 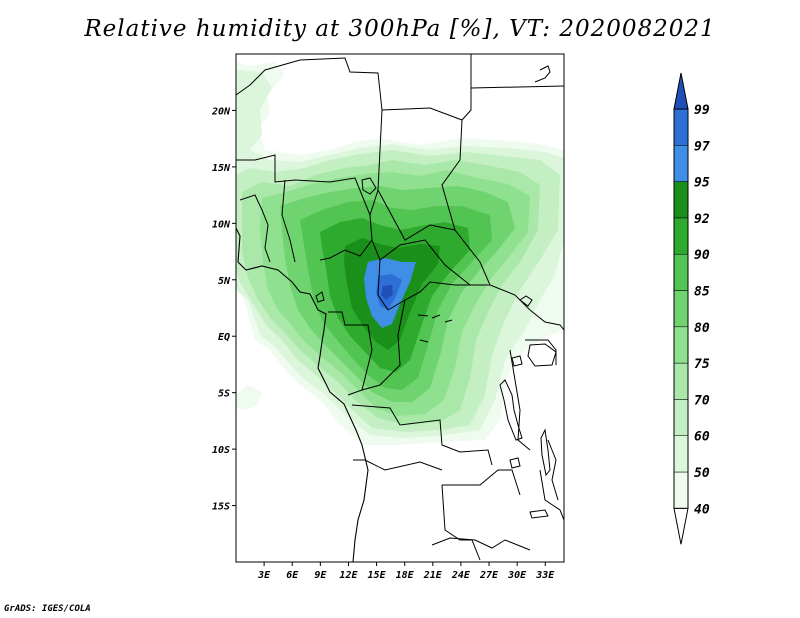 I want to click on y-tick-label: 10S, so click(x=221, y=450).